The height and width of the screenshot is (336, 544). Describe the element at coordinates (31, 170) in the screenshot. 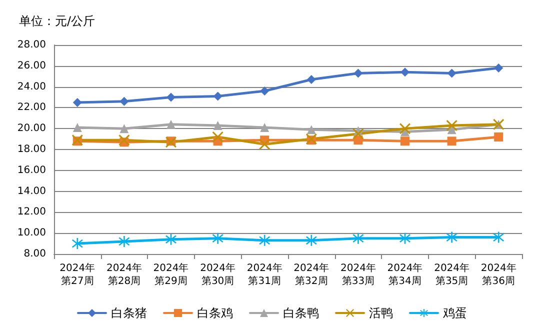

I see `y-tick-label: 16.00` at that location.